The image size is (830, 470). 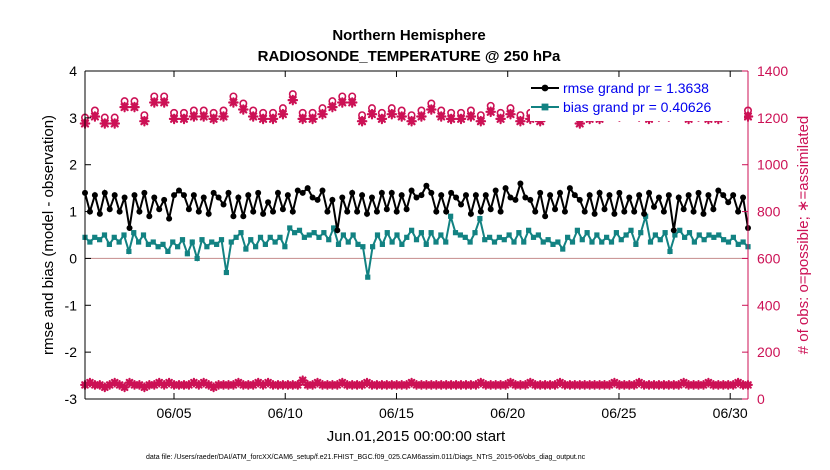 What do you see at coordinates (409, 56) in the screenshot?
I see `chart-subtitle: RADIOSONDE_TEMPERATURE @ 250 hPa` at bounding box center [409, 56].